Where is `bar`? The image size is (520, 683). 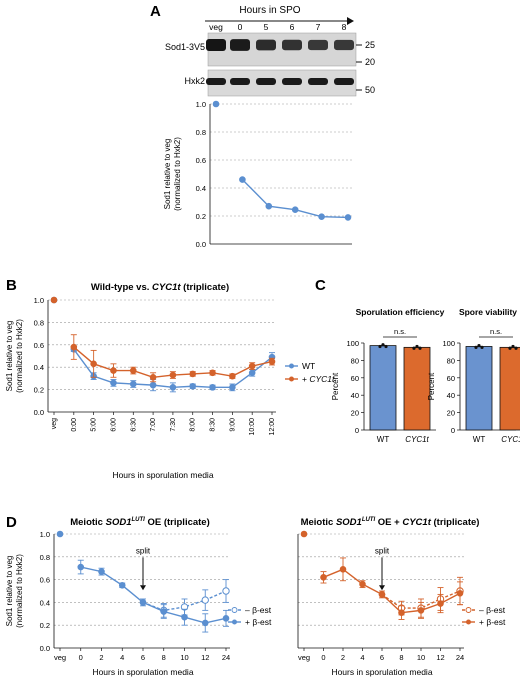
bar is located at coordinates (509, 388).